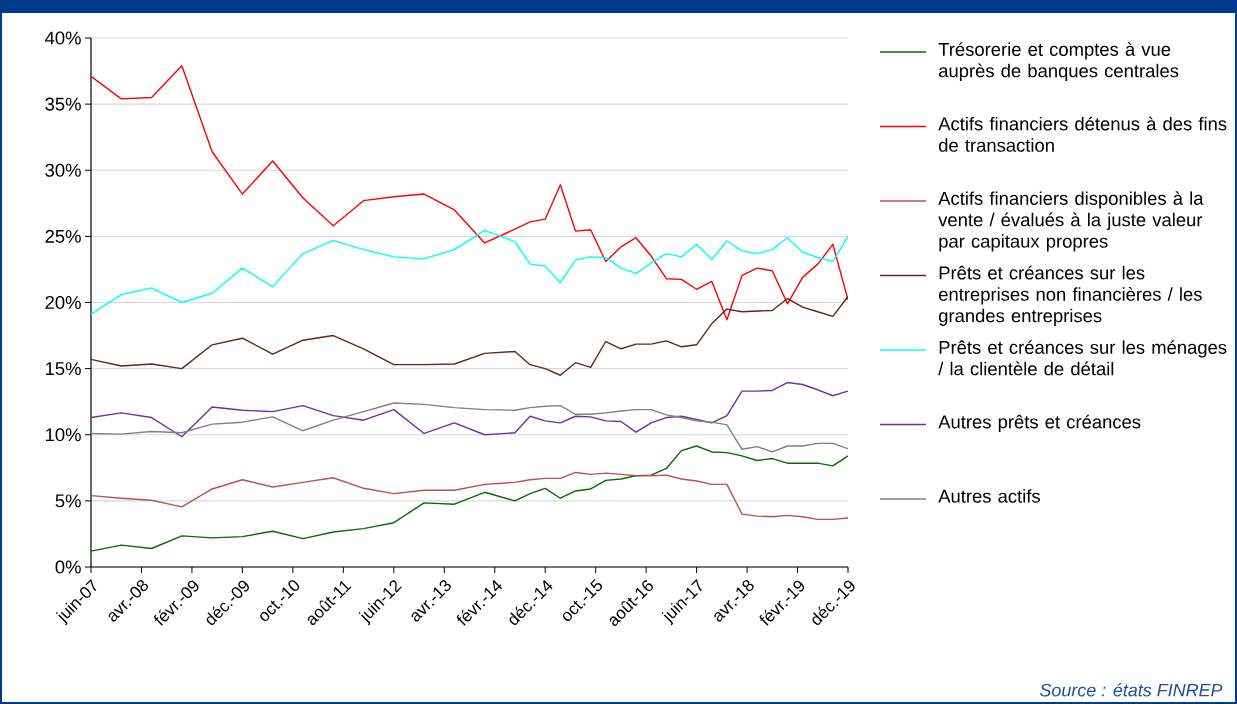 This screenshot has height=704, width=1237. Describe the element at coordinates (1082, 134) in the screenshot. I see `legend-label: Actifs financiers détenus à des fins de transaction` at that location.